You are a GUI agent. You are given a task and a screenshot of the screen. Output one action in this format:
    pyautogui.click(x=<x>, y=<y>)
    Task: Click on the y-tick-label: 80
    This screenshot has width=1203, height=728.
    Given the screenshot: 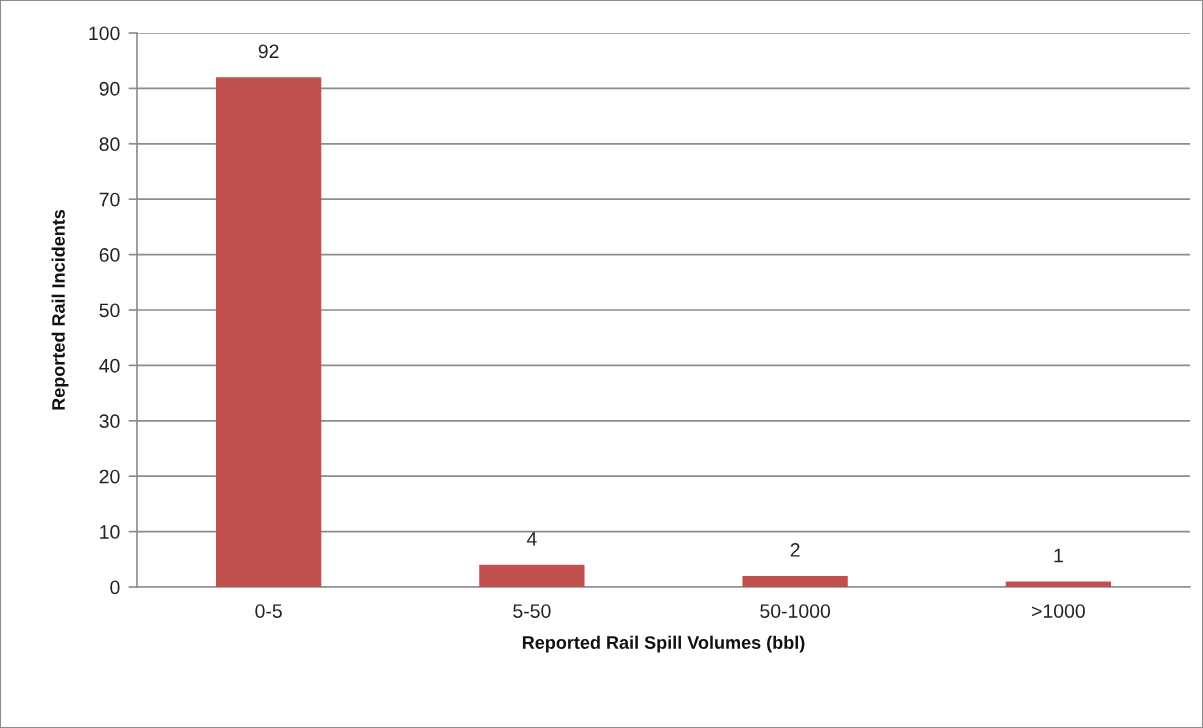 What is the action you would take?
    pyautogui.click(x=109, y=144)
    